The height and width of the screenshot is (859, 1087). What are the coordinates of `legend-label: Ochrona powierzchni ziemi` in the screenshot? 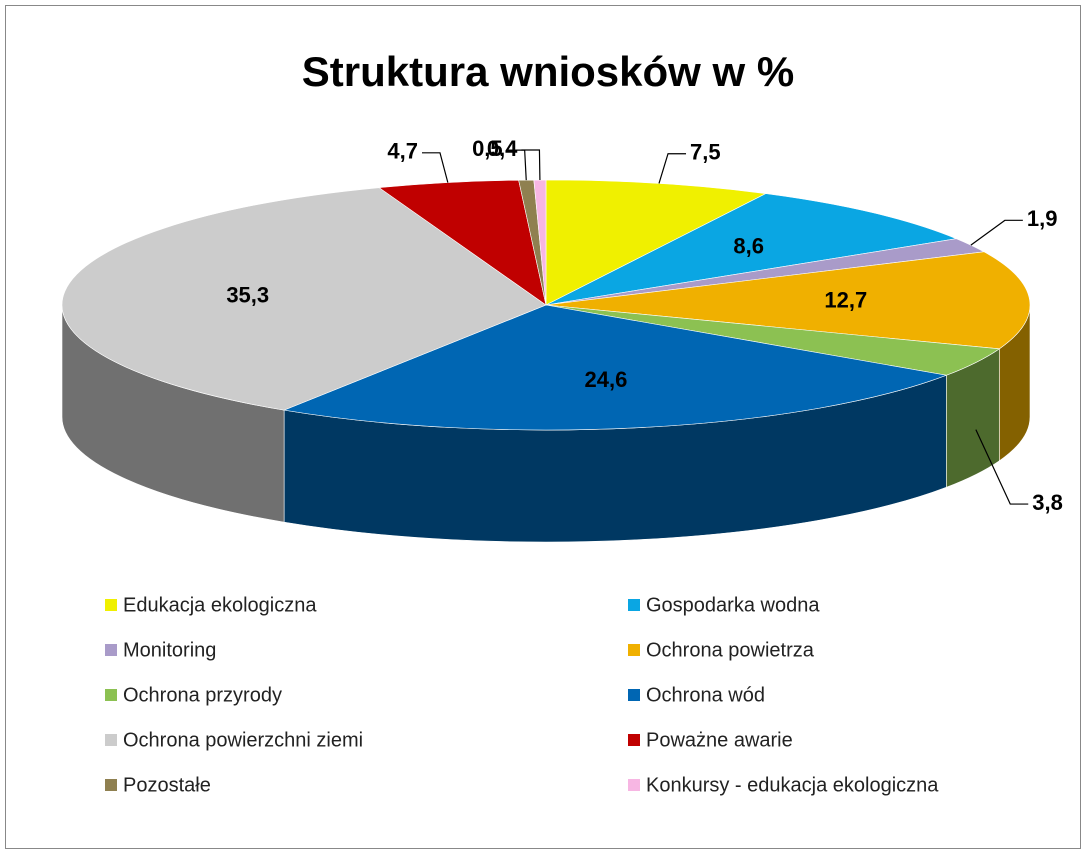 It's located at (243, 740).